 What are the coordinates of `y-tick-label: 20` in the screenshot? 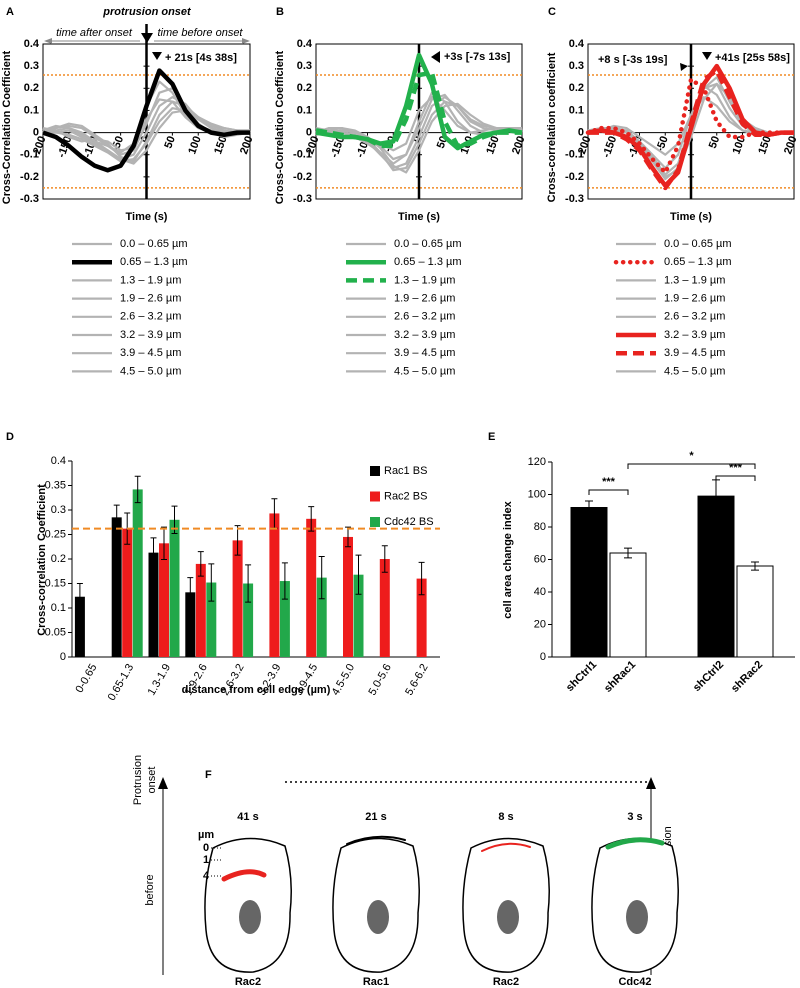 It's located at (540, 624).